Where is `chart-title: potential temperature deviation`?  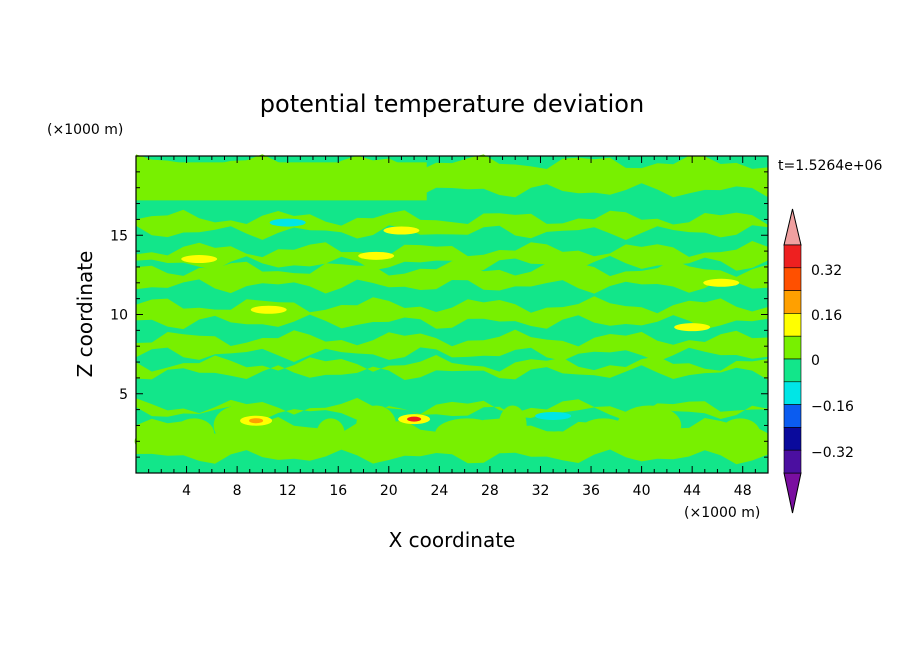
chart-title: potential temperature deviation is located at coordinates (452, 104).